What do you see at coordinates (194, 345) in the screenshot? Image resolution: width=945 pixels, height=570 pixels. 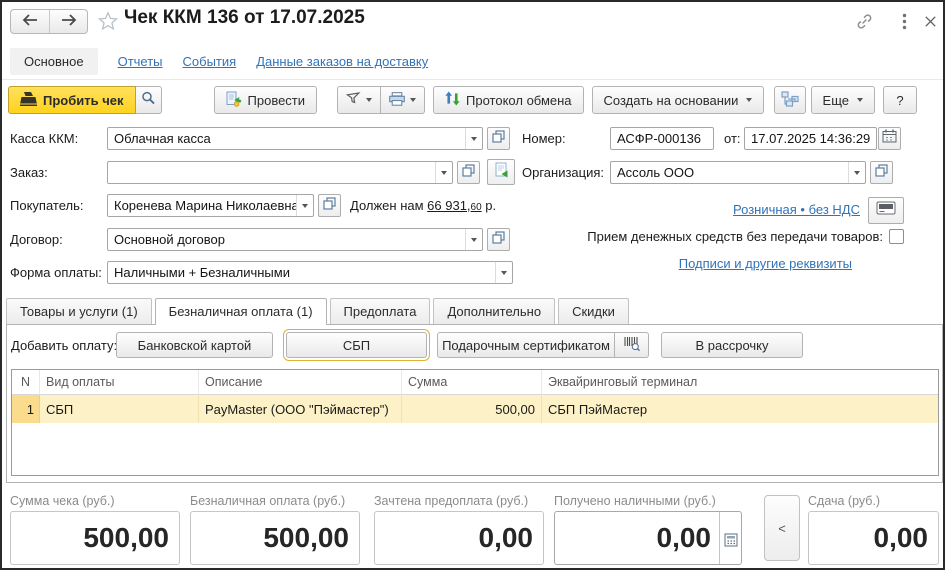 I see `pay-bank-card-button: Банковской картой` at bounding box center [194, 345].